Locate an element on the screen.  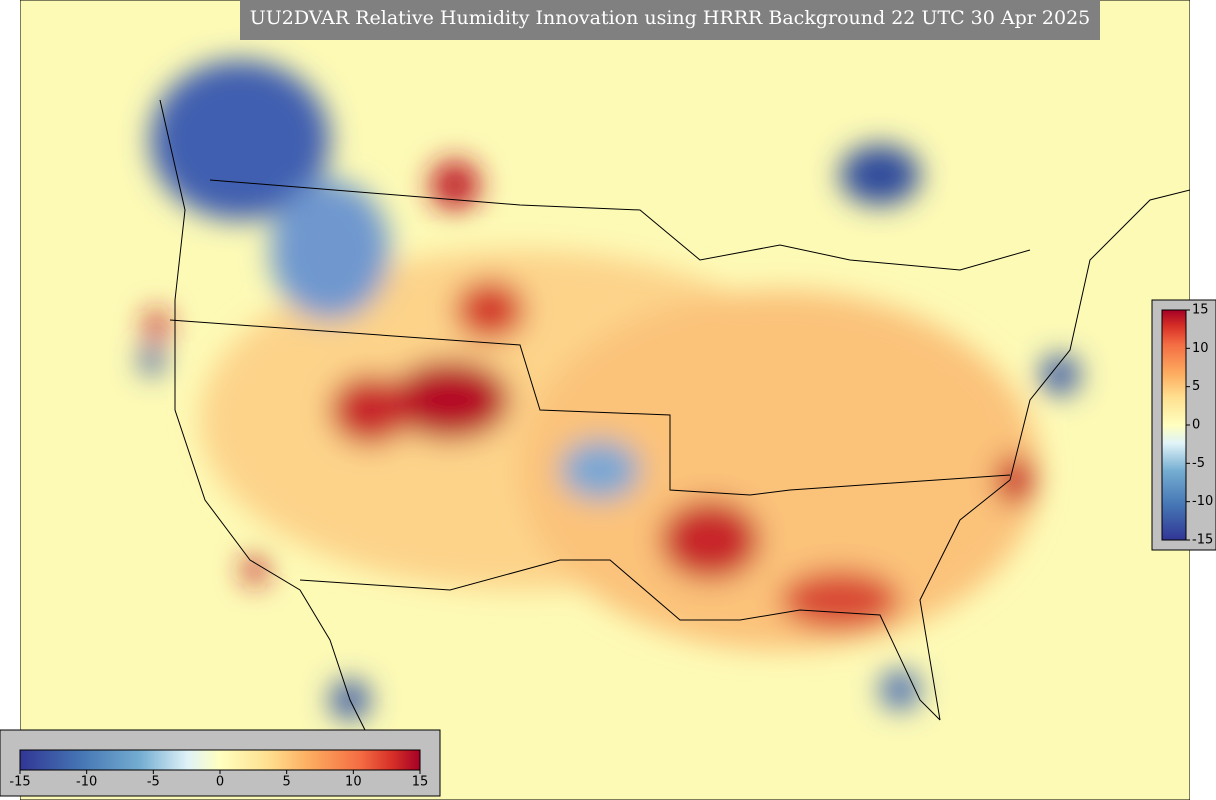
vertical-colorbar is located at coordinates (1183, 425).